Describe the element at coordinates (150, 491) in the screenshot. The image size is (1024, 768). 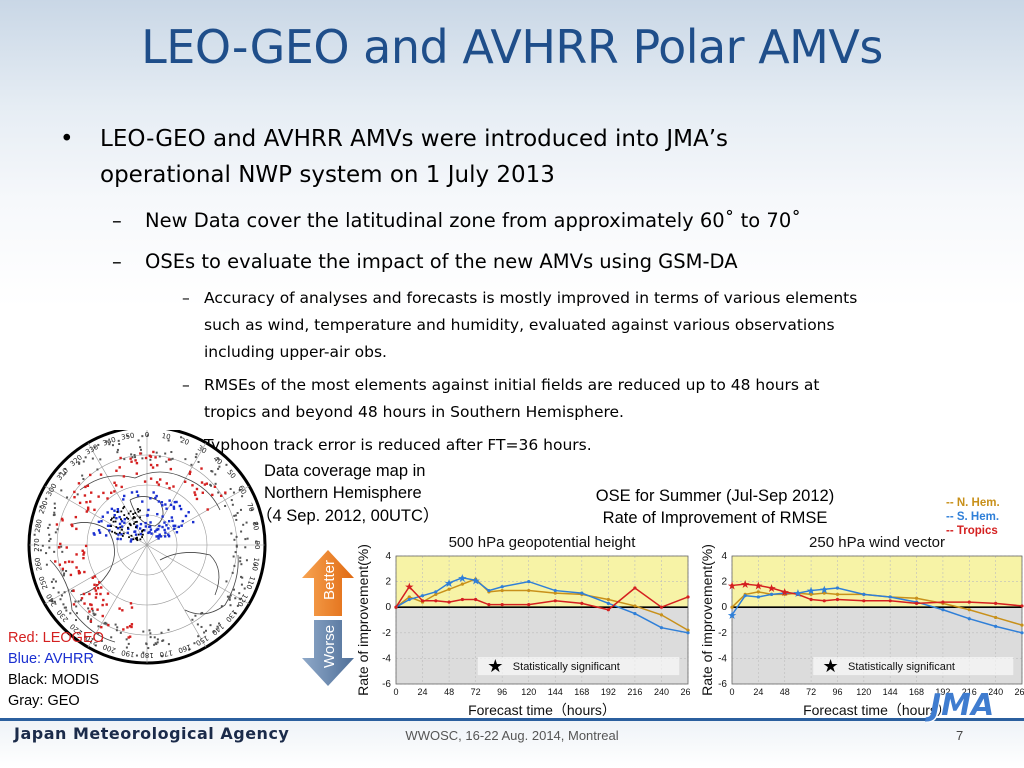
I see `coastline` at that location.